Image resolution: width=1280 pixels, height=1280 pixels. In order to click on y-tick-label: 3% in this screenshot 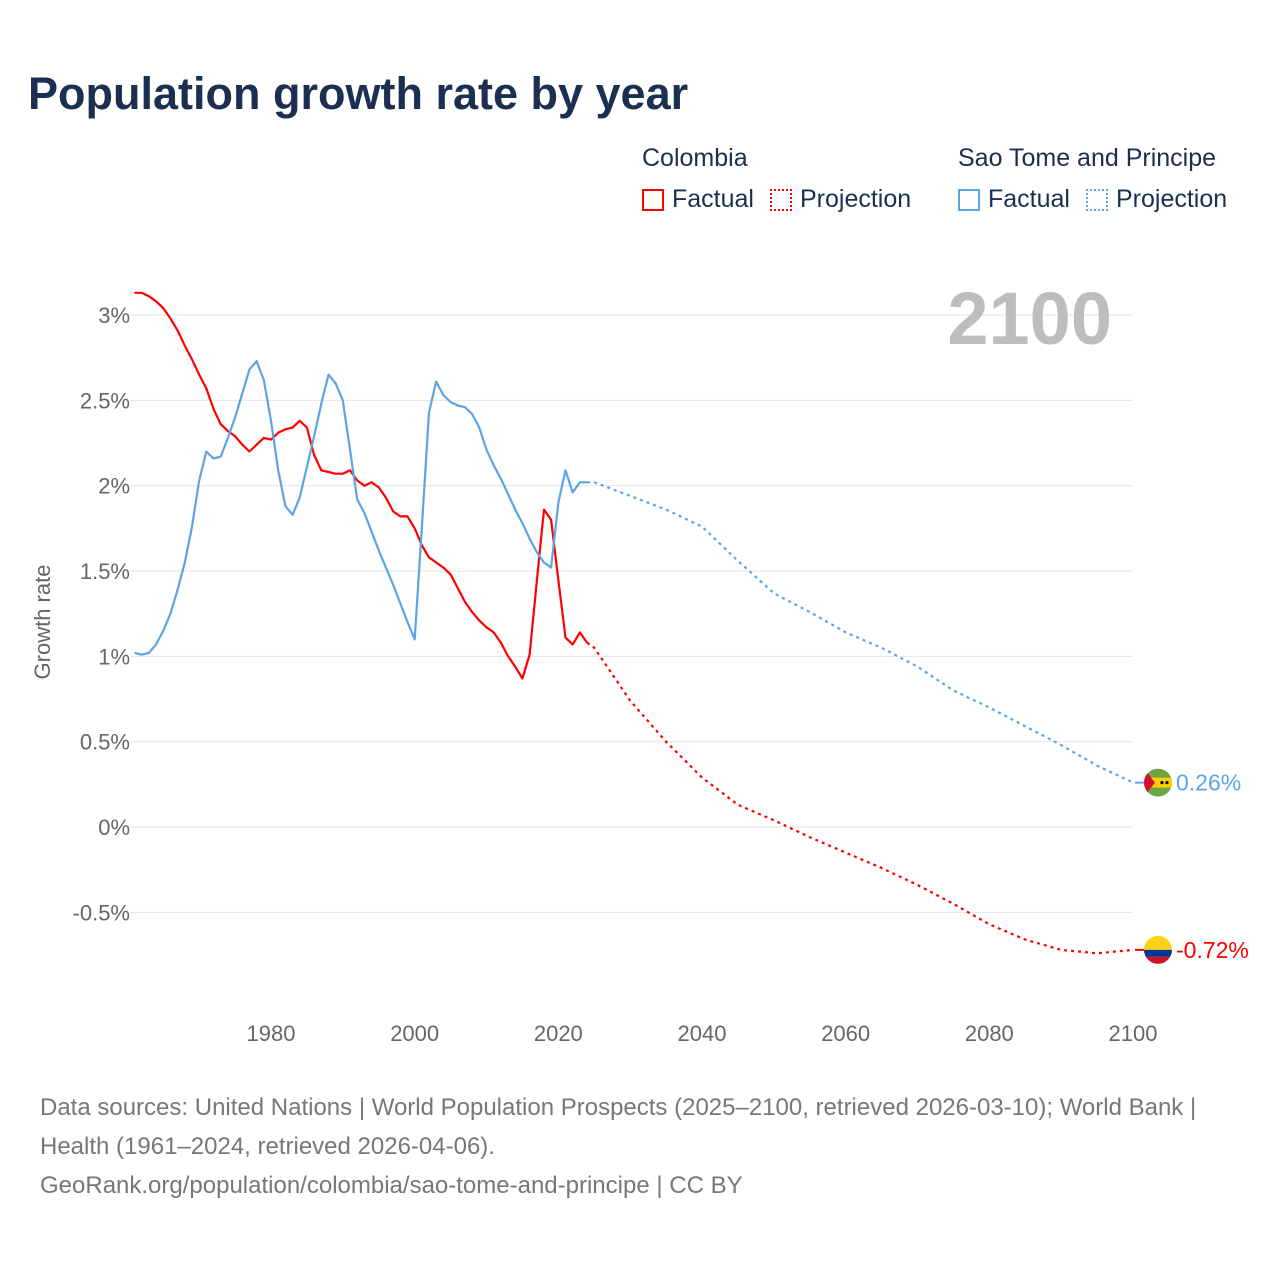, I will do `click(114, 315)`.